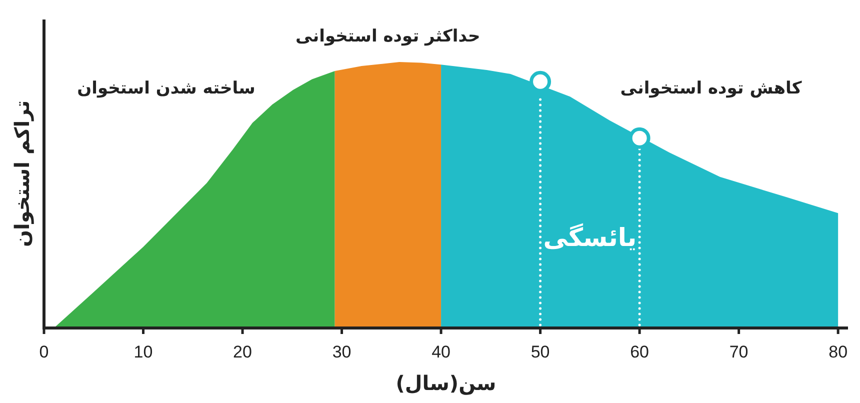  What do you see at coordinates (22, 174) in the screenshot?
I see `y-axis-title: تراکم استخوان` at bounding box center [22, 174].